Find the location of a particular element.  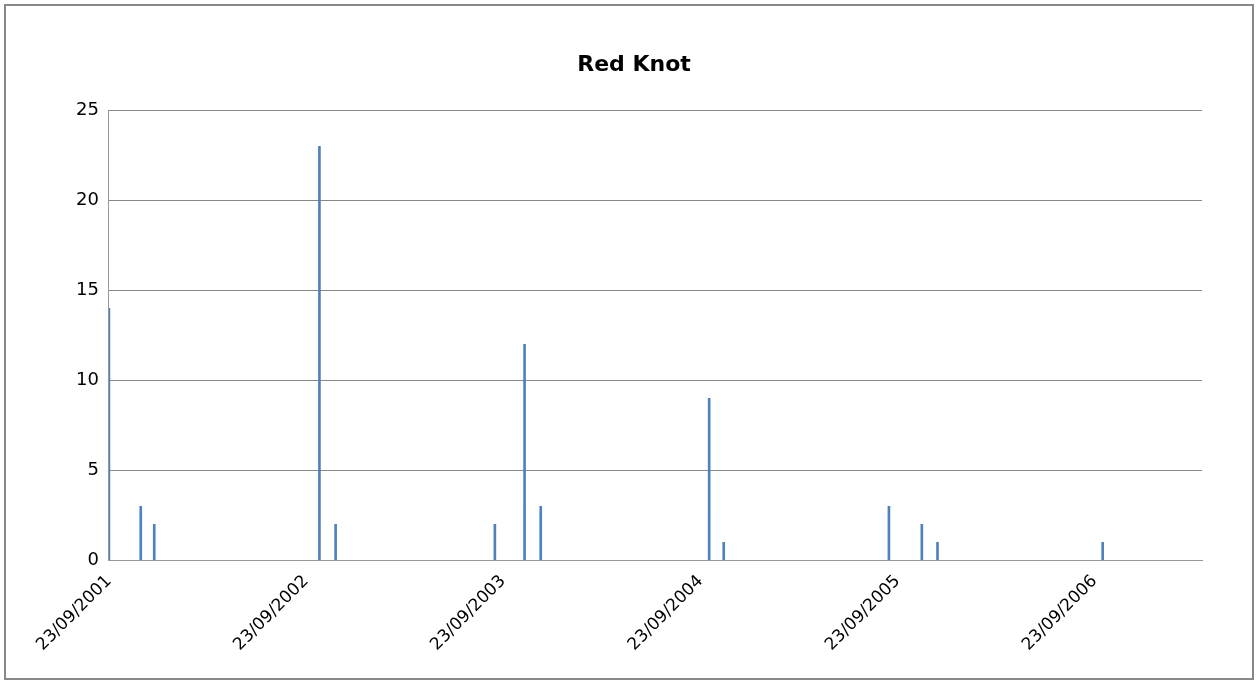

y-tick-label: 5 is located at coordinates (93, 468).